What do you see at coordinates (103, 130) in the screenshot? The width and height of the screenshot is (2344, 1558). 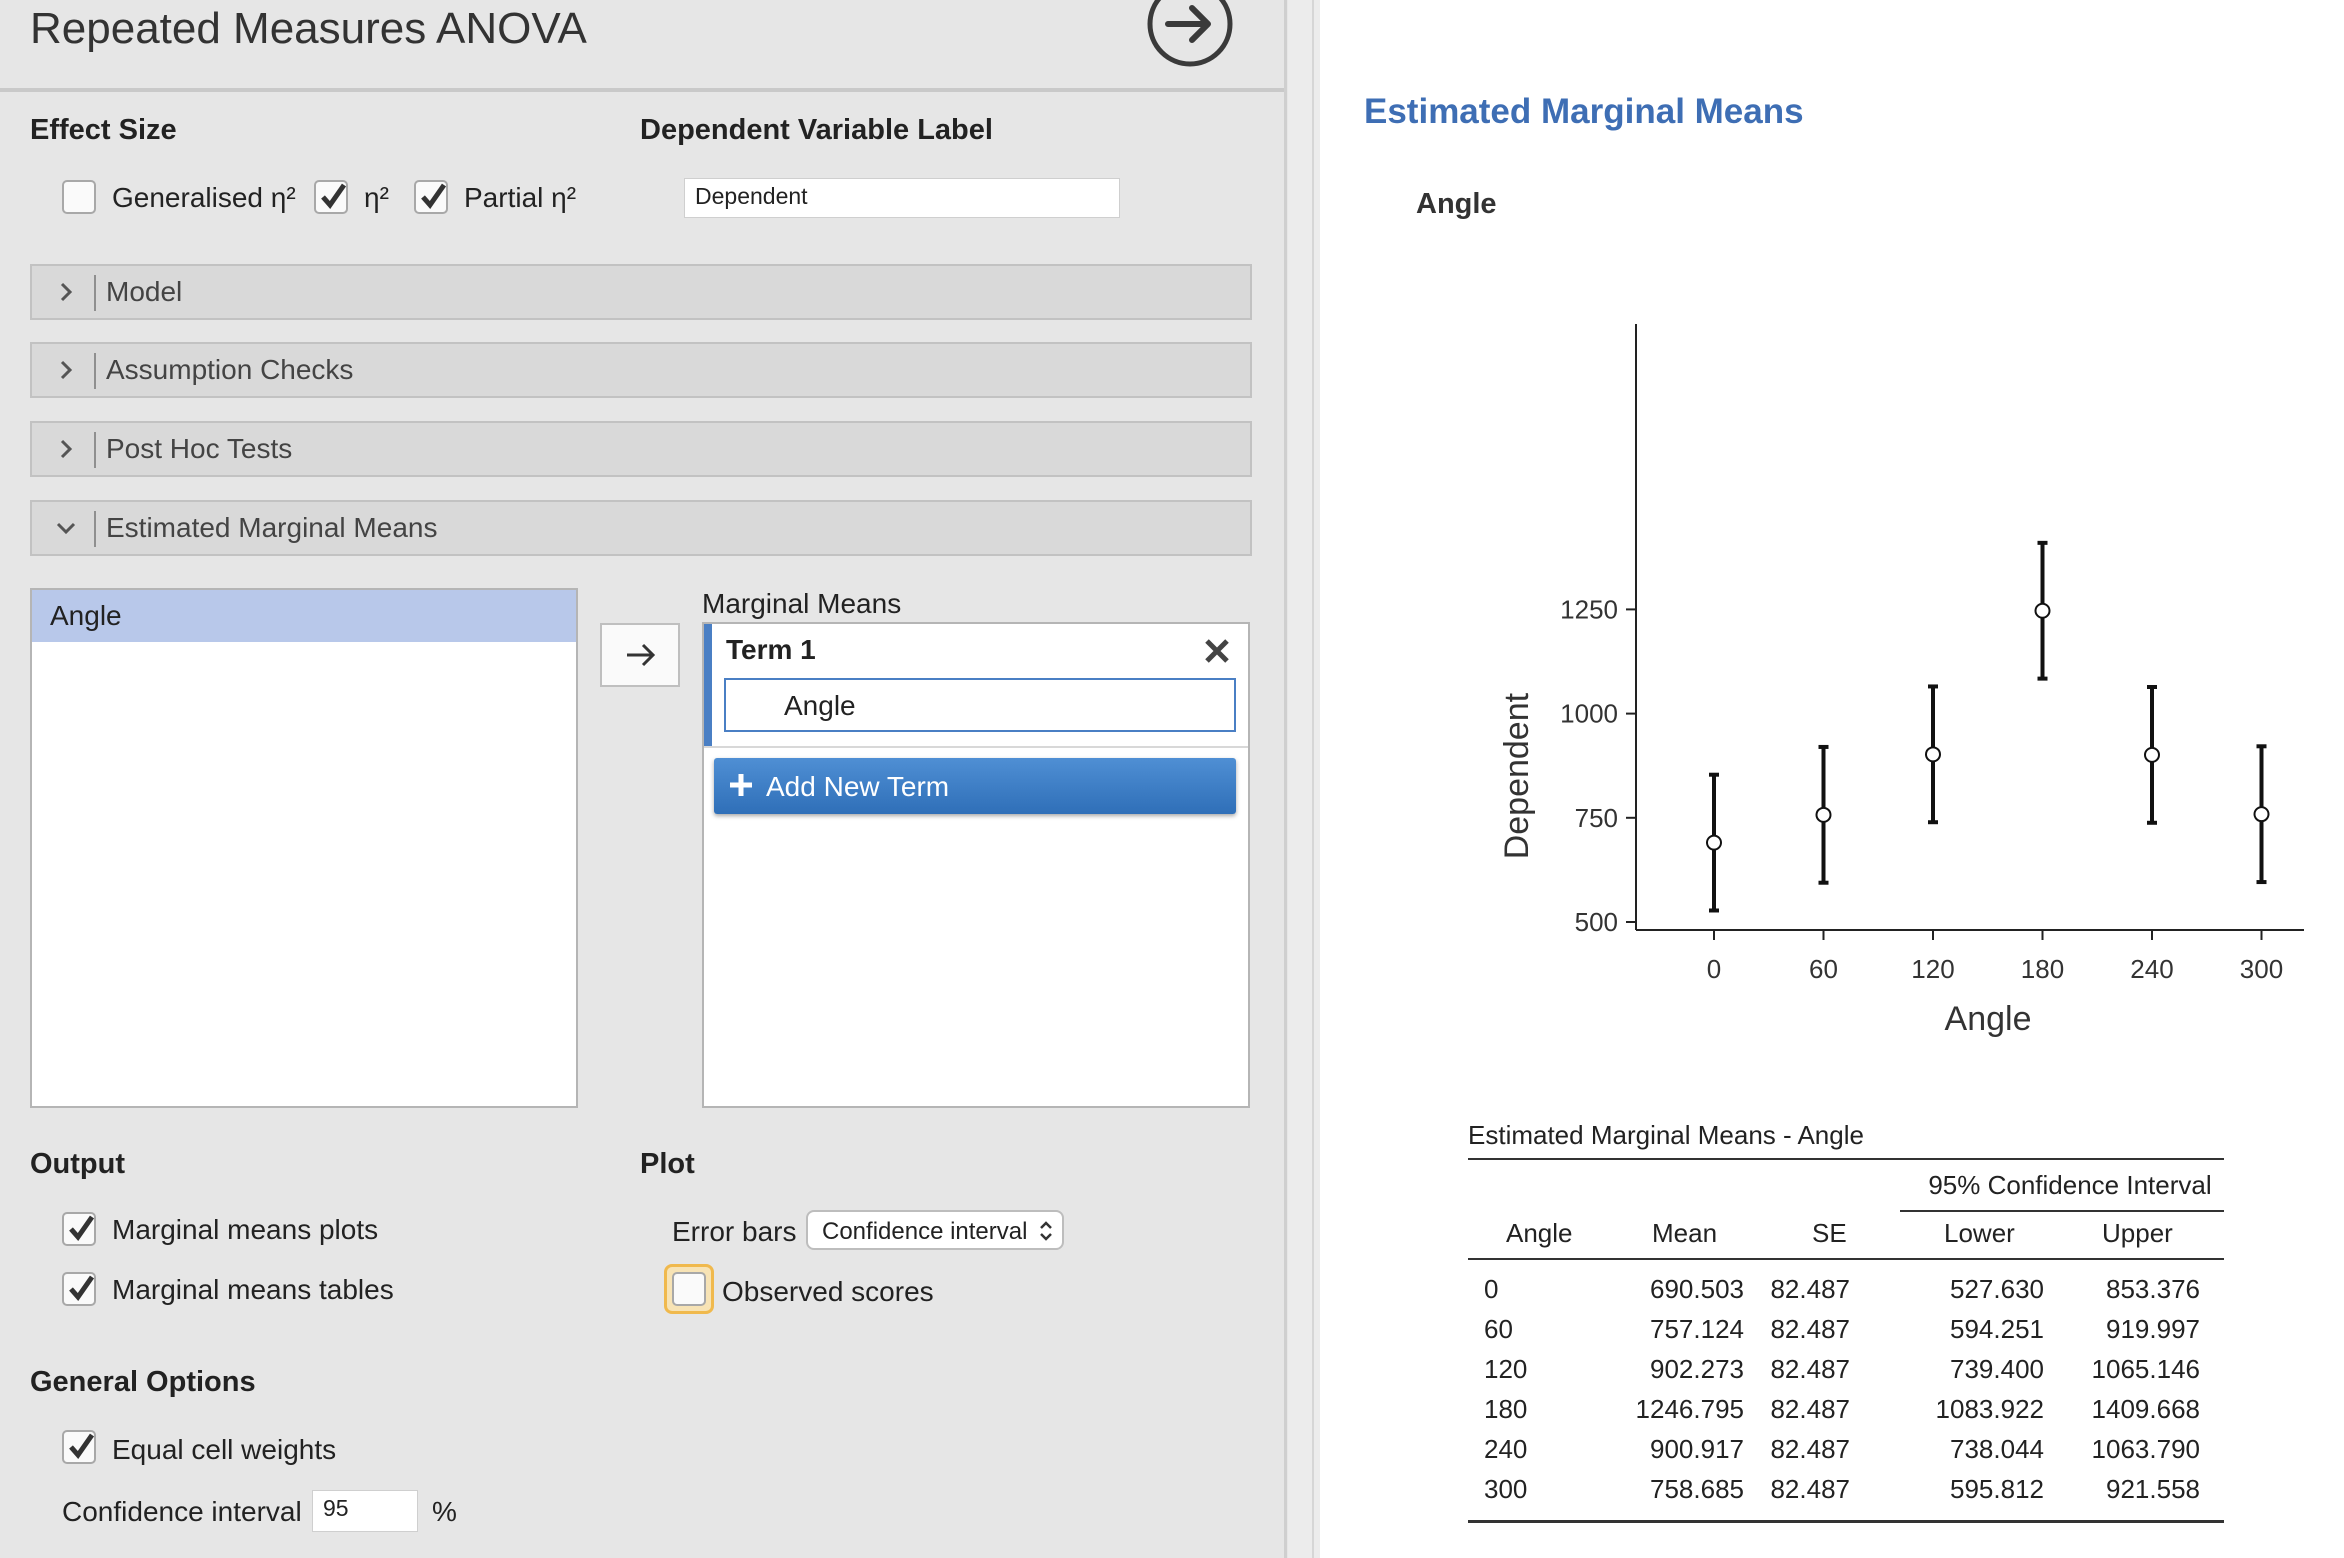 I see `effect-size-heading: Effect Size` at bounding box center [103, 130].